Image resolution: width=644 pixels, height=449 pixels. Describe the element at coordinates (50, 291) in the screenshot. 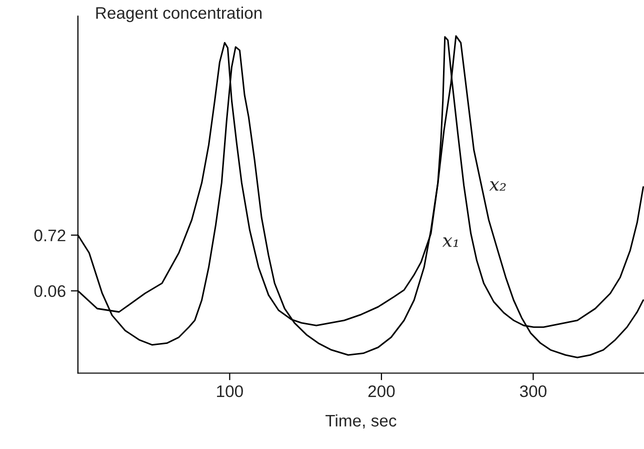

I see `y-tick-label: 0.06` at that location.